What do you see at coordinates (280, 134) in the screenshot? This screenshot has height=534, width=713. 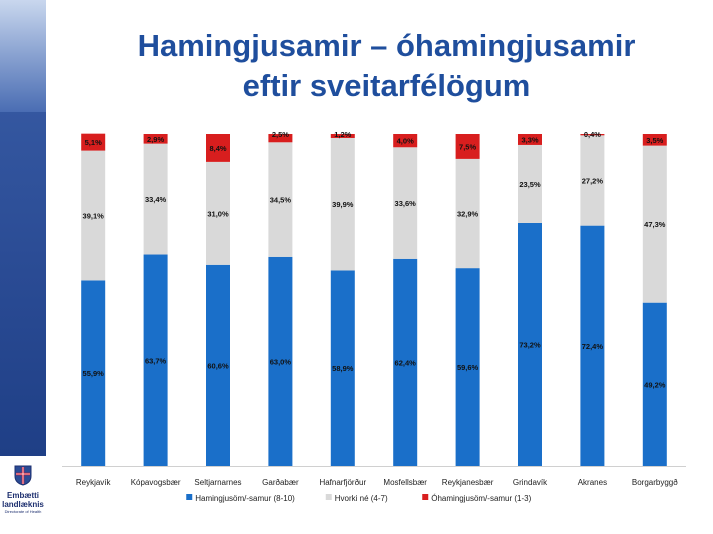 I see `data-label-3-4: 2,5%` at bounding box center [280, 134].